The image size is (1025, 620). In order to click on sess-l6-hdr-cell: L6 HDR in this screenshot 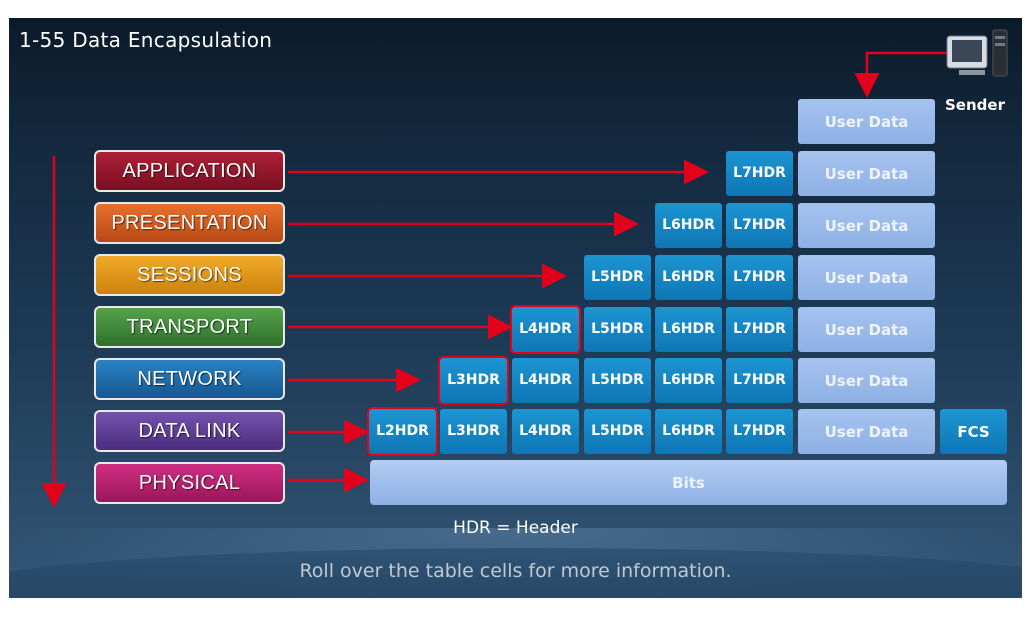, I will do `click(688, 277)`.